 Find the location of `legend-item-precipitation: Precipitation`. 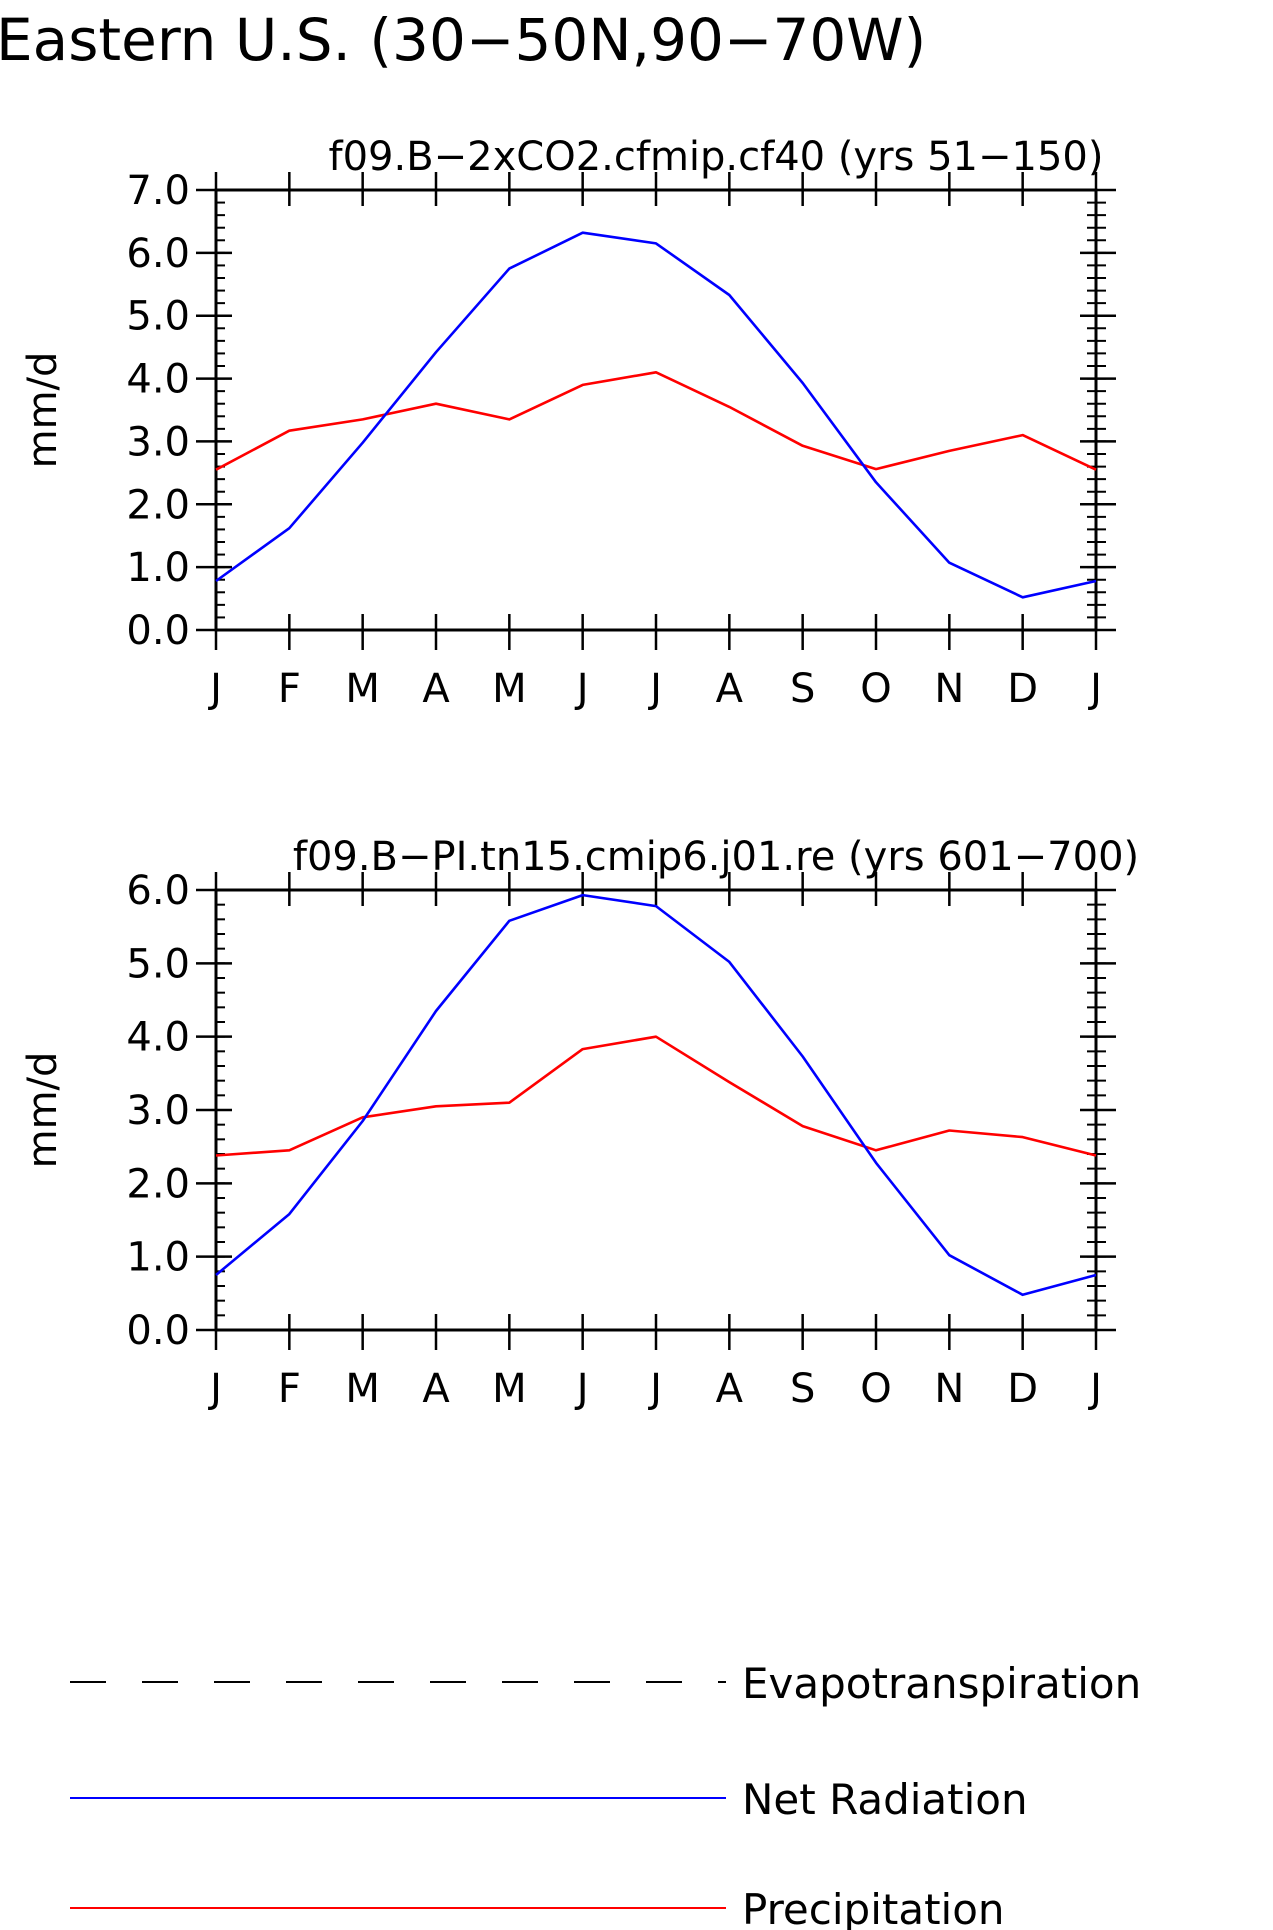

legend-item-precipitation: Precipitation is located at coordinates (537, 1907).